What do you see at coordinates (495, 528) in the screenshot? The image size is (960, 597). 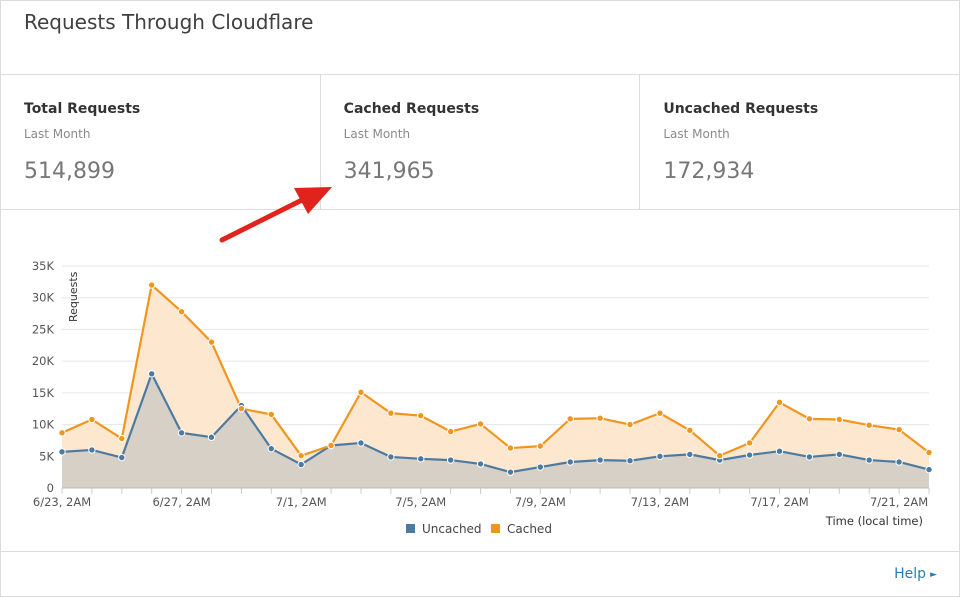 I see `legend-swatch-cached` at bounding box center [495, 528].